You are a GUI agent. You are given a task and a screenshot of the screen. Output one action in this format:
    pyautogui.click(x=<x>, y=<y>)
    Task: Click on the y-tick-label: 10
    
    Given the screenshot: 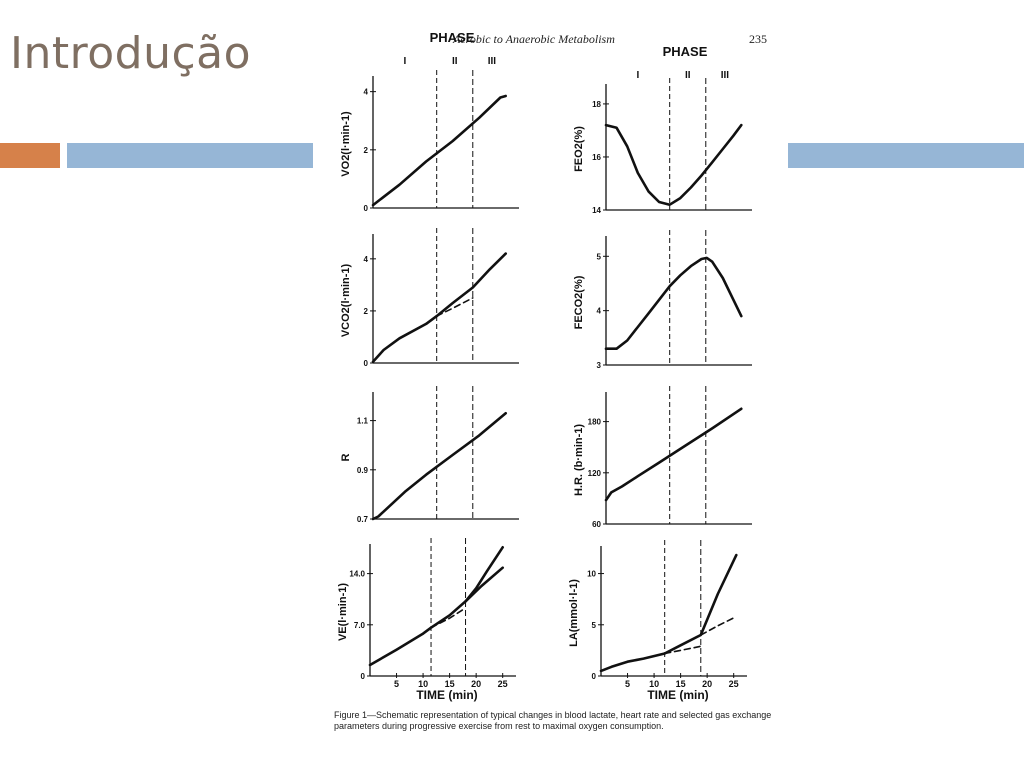 What is the action you would take?
    pyautogui.click(x=591, y=574)
    